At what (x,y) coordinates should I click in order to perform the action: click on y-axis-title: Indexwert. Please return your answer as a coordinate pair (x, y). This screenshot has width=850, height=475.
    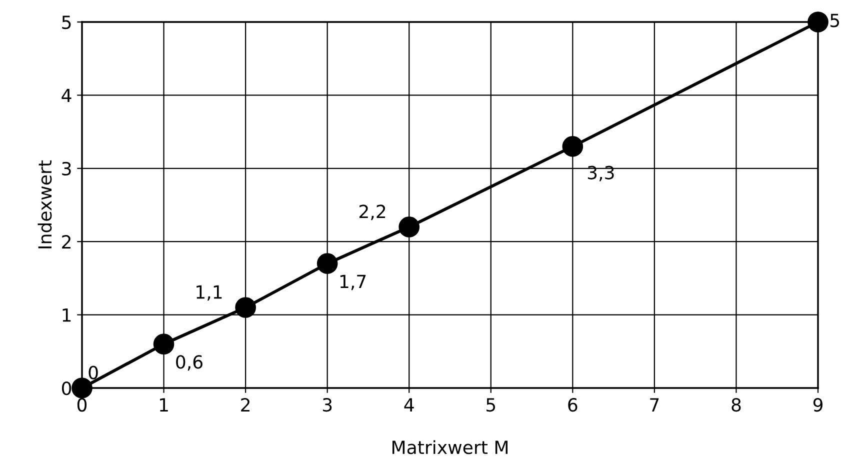
    Looking at the image, I should click on (45, 204).